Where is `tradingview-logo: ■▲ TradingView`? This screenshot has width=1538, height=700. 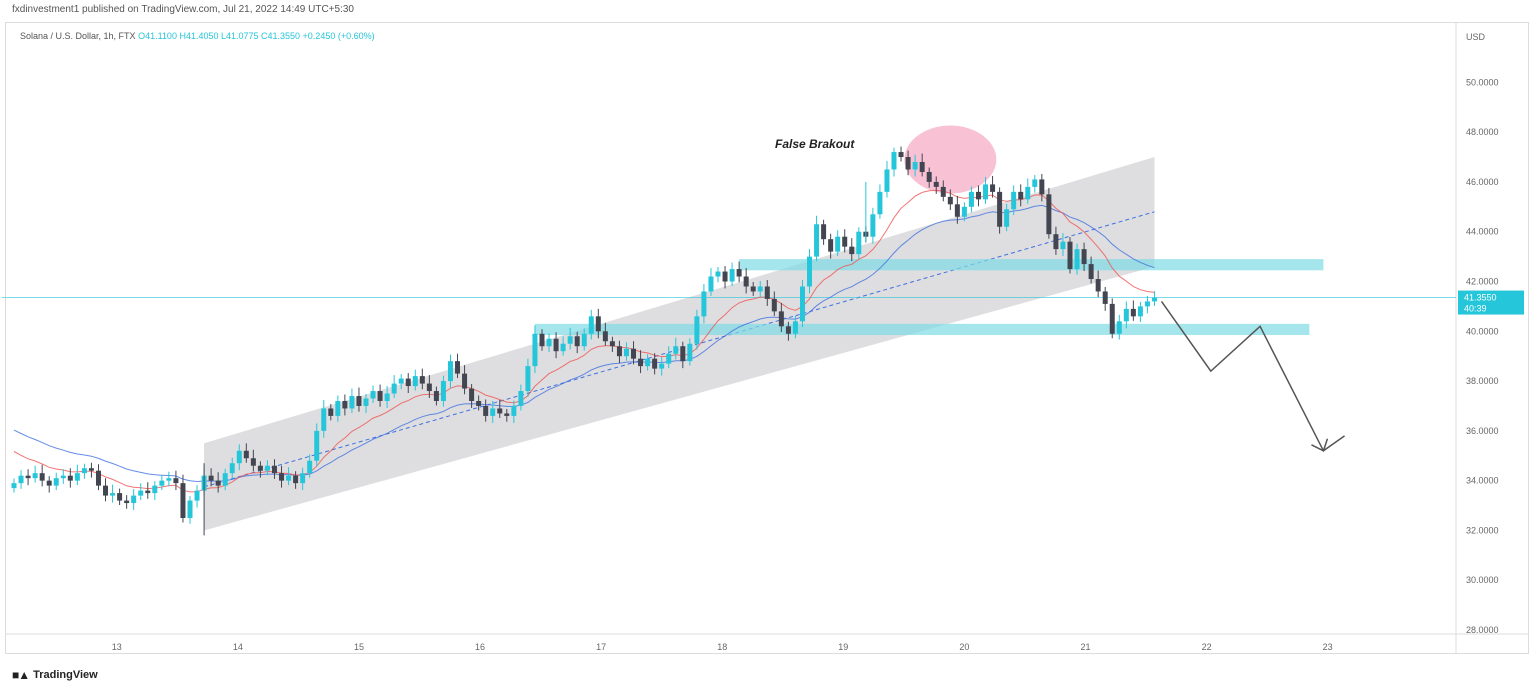
tradingview-logo: ■▲ TradingView is located at coordinates (55, 675).